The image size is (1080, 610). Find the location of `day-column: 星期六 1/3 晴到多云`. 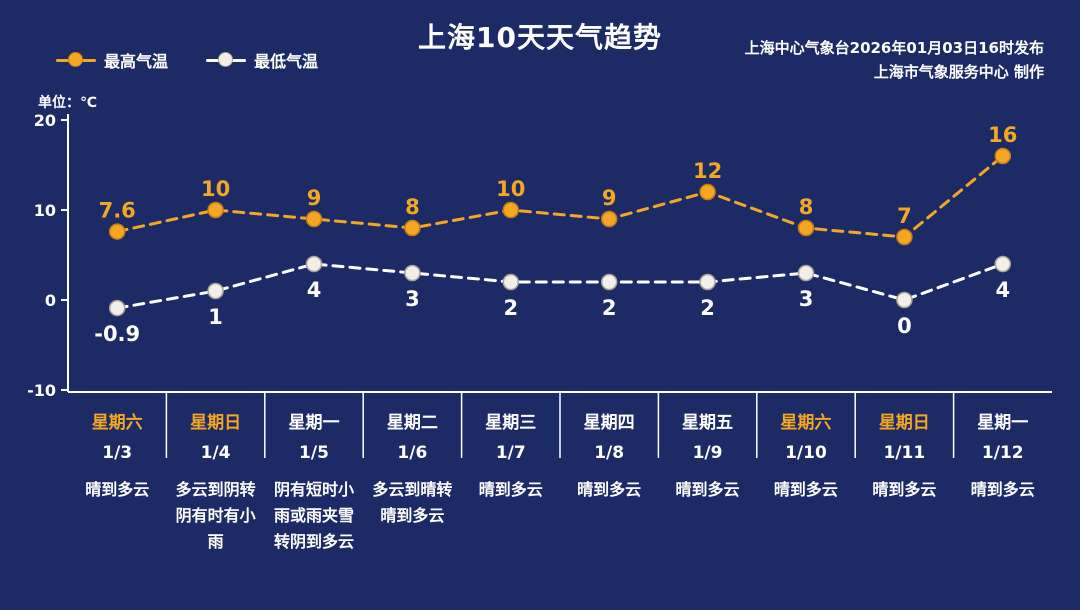

day-column: 星期六 1/3 晴到多云 is located at coordinates (117, 476).